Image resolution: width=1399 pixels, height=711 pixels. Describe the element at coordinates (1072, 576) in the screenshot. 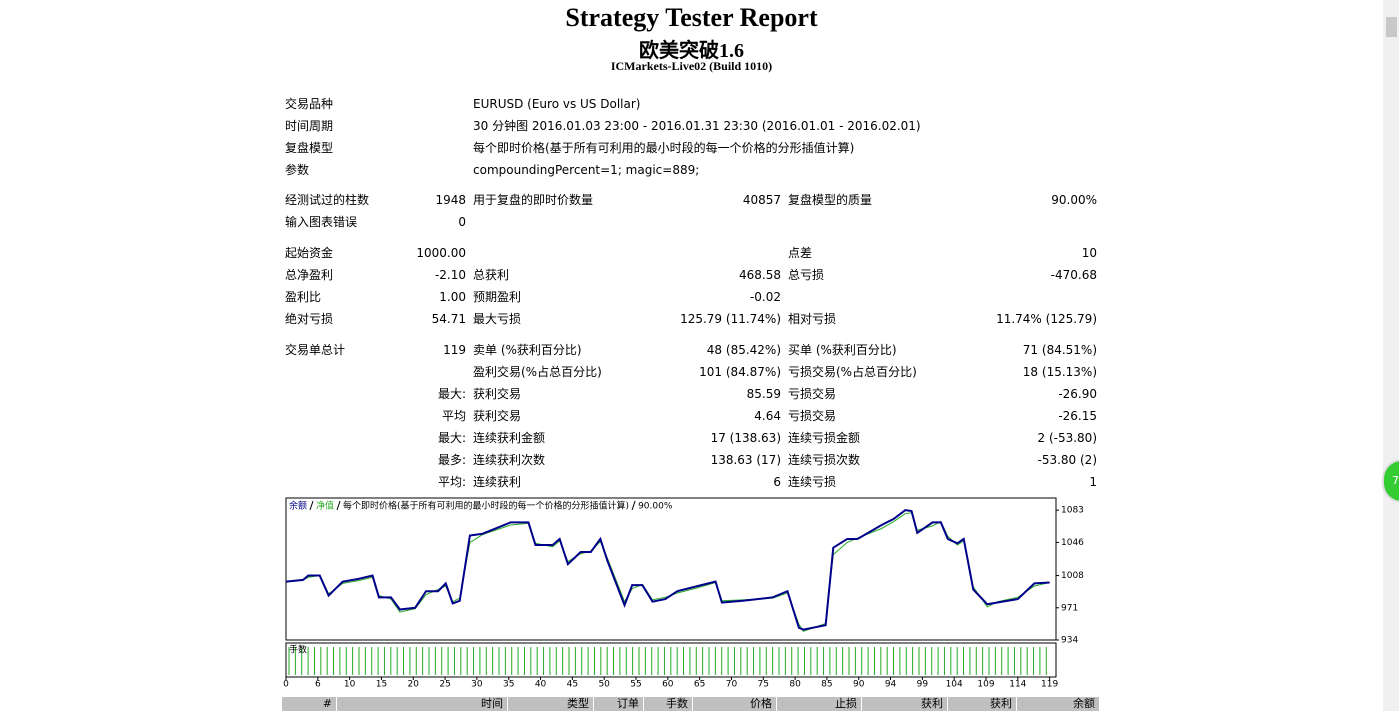

I see `y-tick-label: 1008` at that location.